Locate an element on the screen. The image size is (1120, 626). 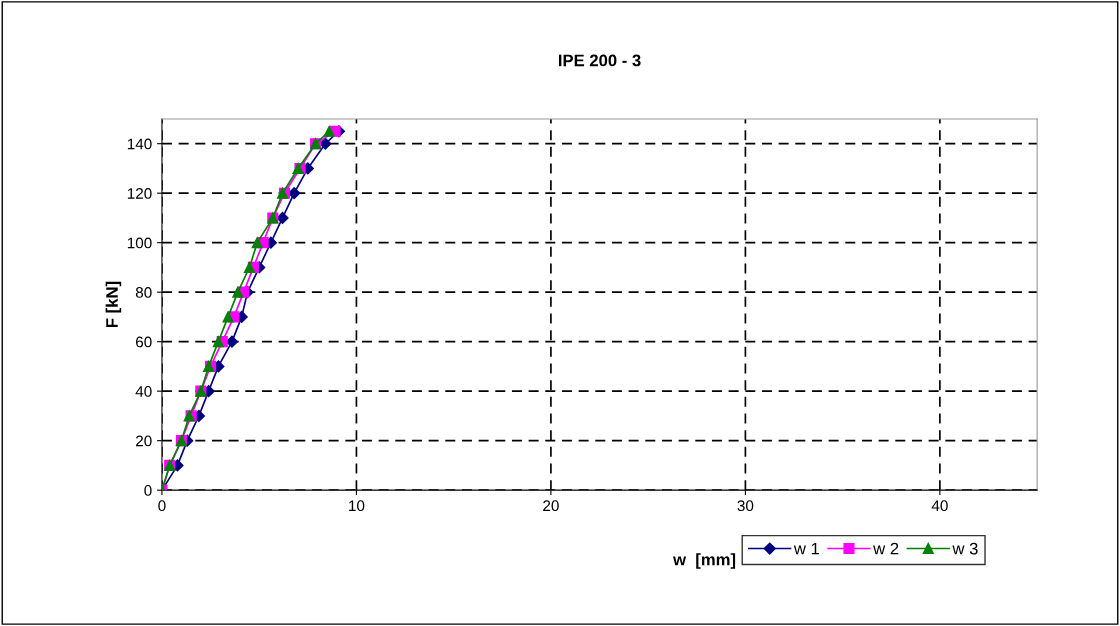
y-tick-label: 0 is located at coordinates (148, 490).